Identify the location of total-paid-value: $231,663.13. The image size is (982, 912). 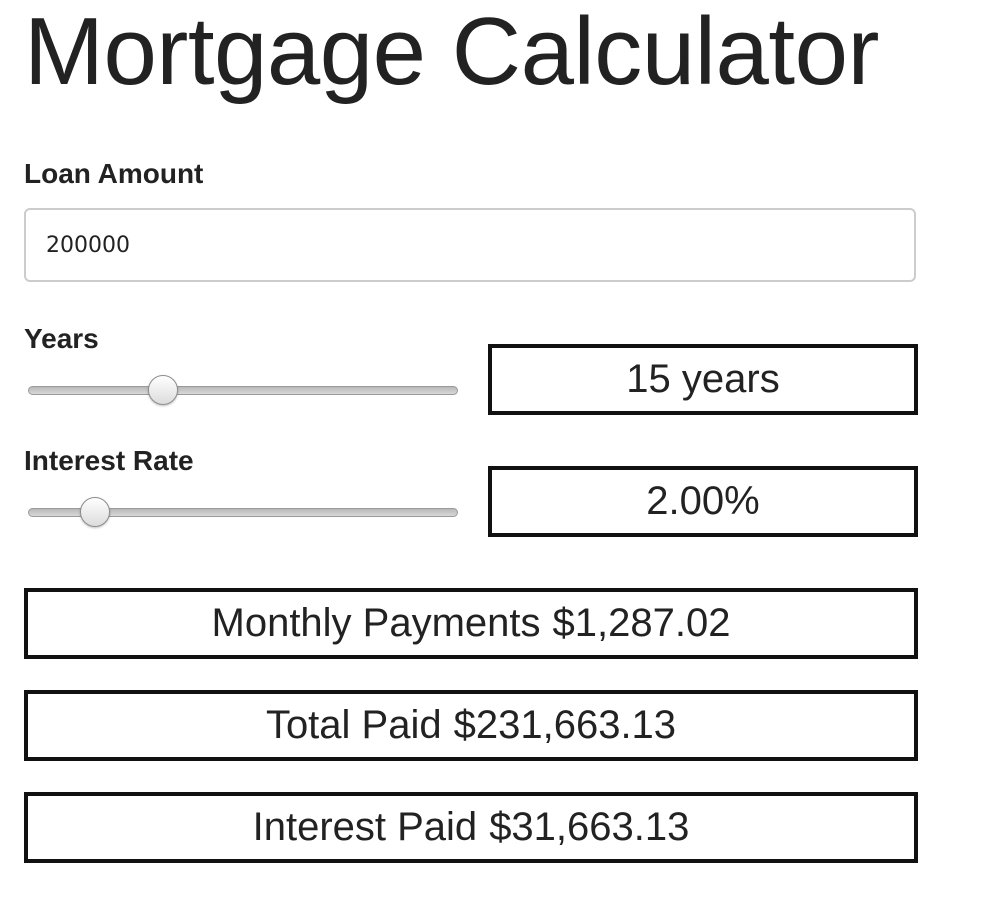
(565, 725).